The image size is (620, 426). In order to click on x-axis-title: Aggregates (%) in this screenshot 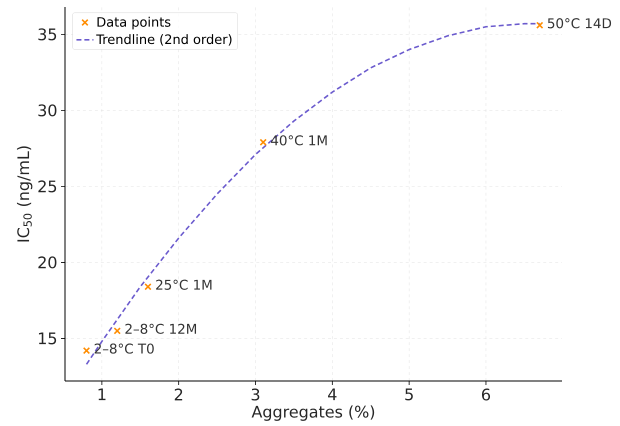, I will do `click(313, 413)`.